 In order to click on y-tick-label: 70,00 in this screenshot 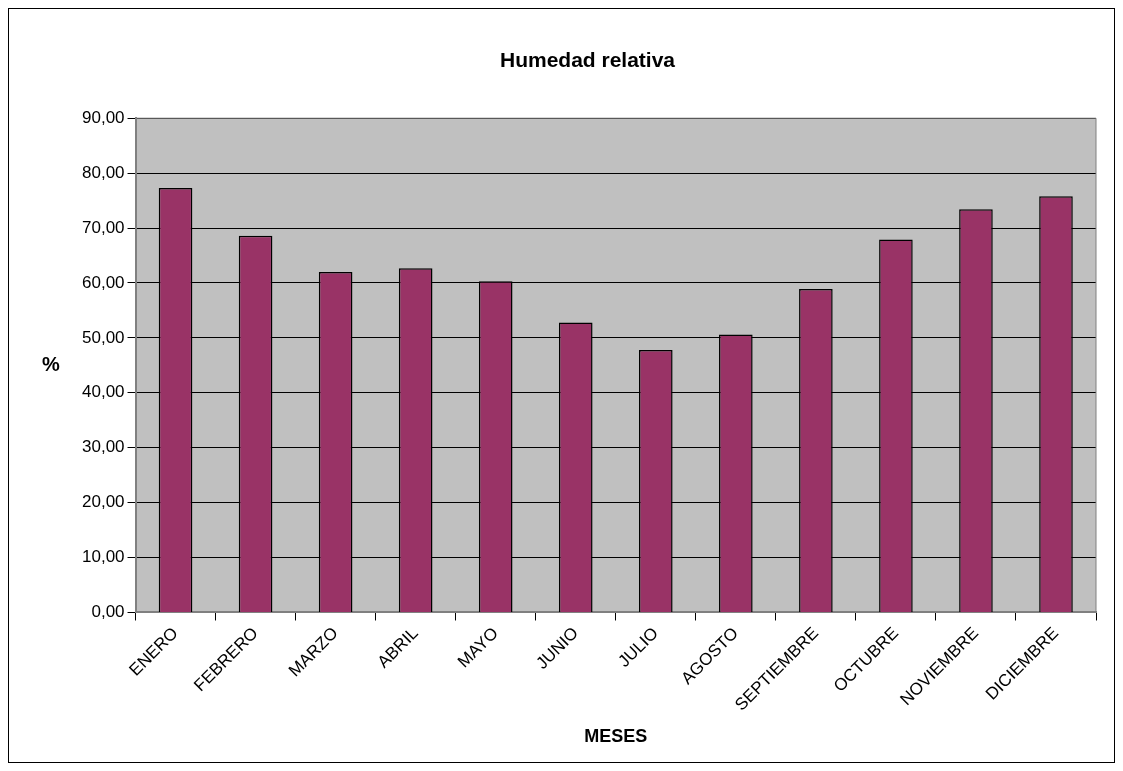, I will do `click(103, 227)`.